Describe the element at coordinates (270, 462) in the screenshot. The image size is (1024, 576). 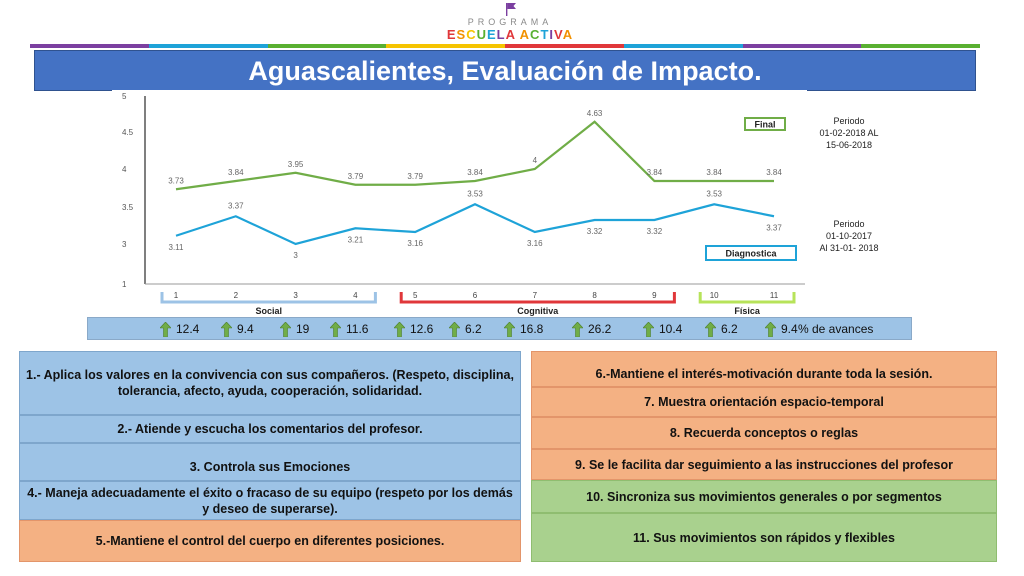
I see `item-3-box: 3. Controla sus Emociones` at that location.